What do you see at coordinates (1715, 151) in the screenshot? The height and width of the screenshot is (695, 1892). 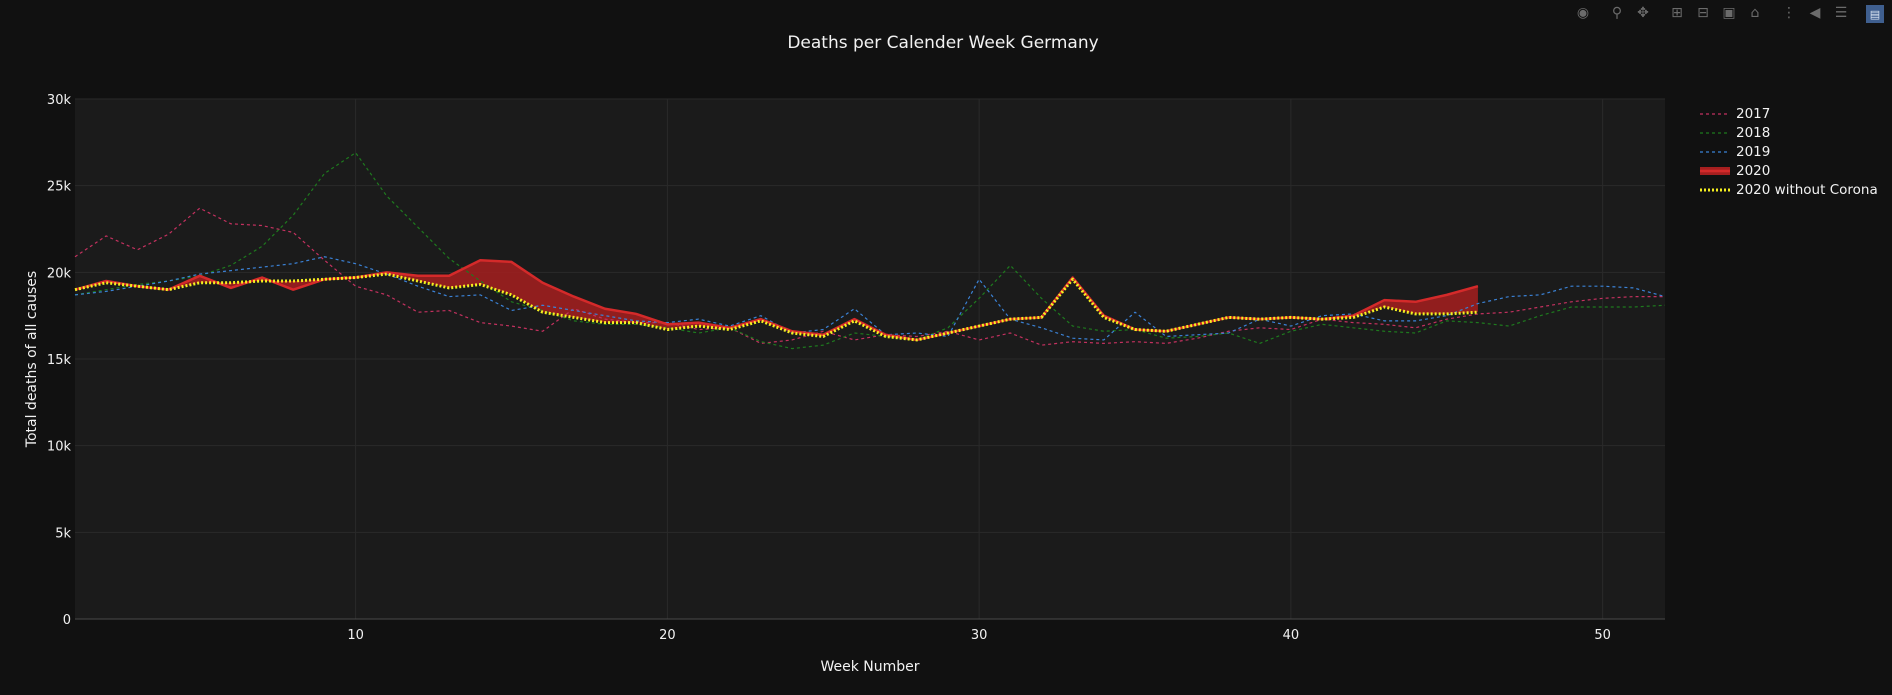 I see `legend-swatch-2019` at bounding box center [1715, 151].